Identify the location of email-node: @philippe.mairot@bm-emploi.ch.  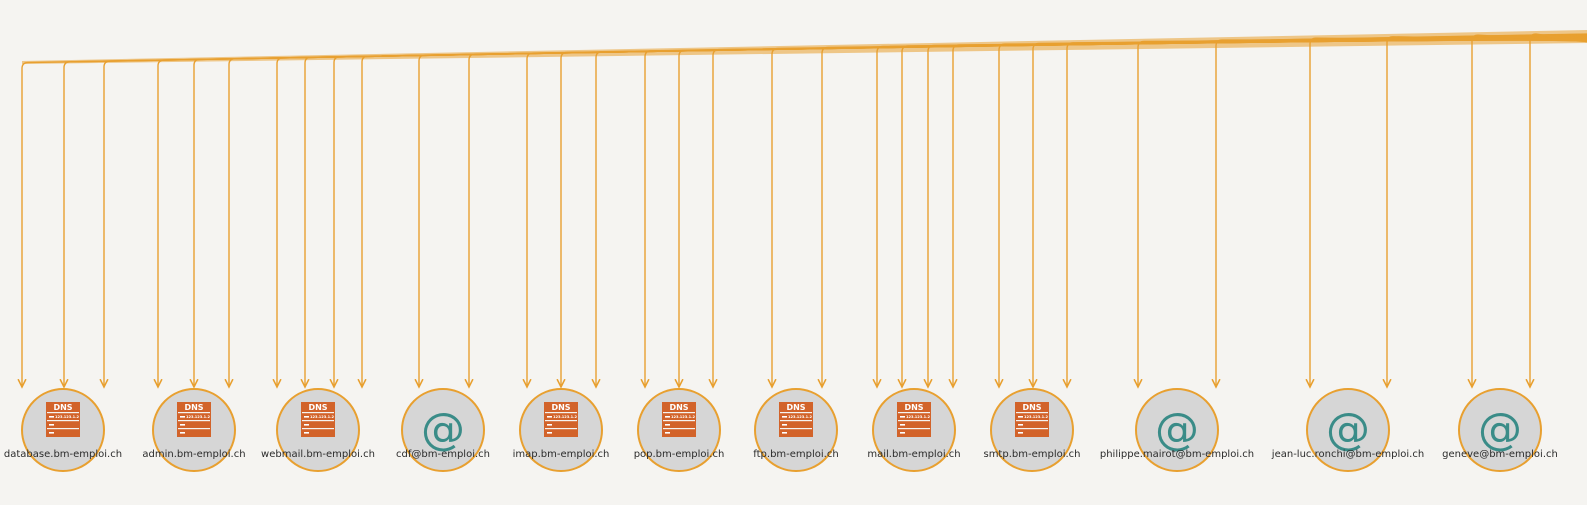
(1177, 430).